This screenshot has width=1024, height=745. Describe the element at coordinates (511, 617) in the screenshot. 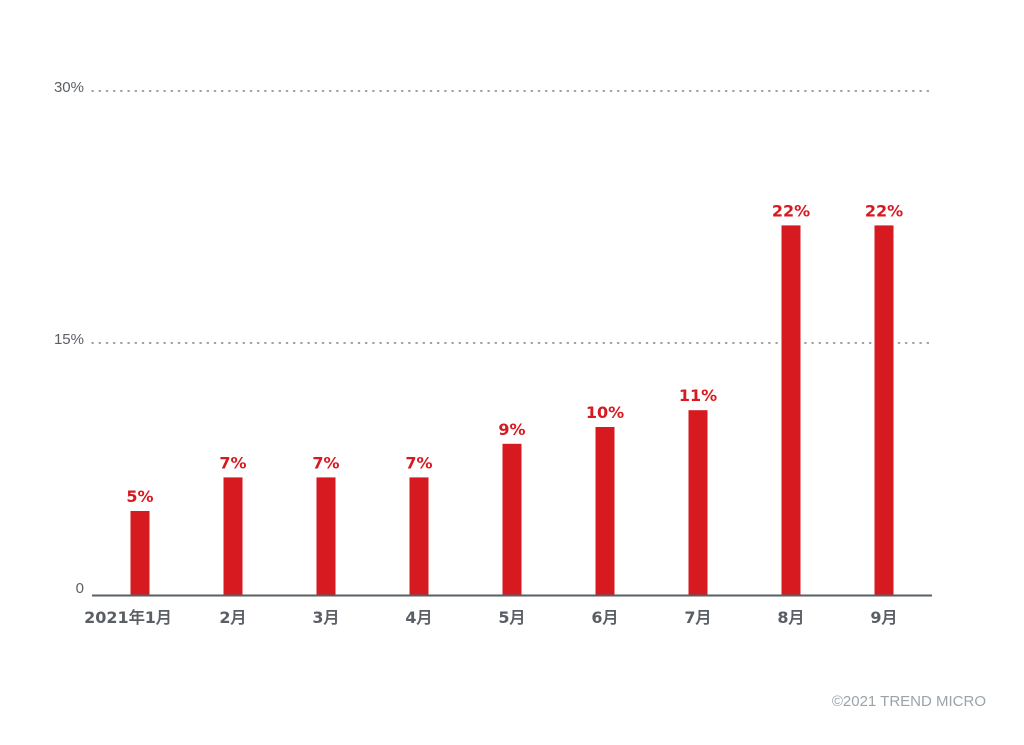

I see `x-tick-label: 5月` at that location.